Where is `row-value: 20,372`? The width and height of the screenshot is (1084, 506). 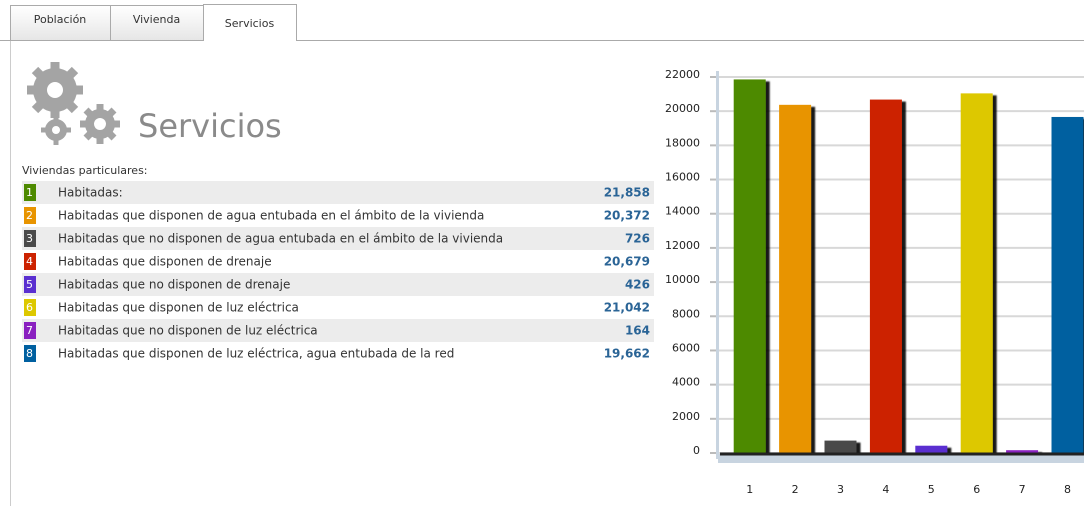
row-value: 20,372 is located at coordinates (627, 216).